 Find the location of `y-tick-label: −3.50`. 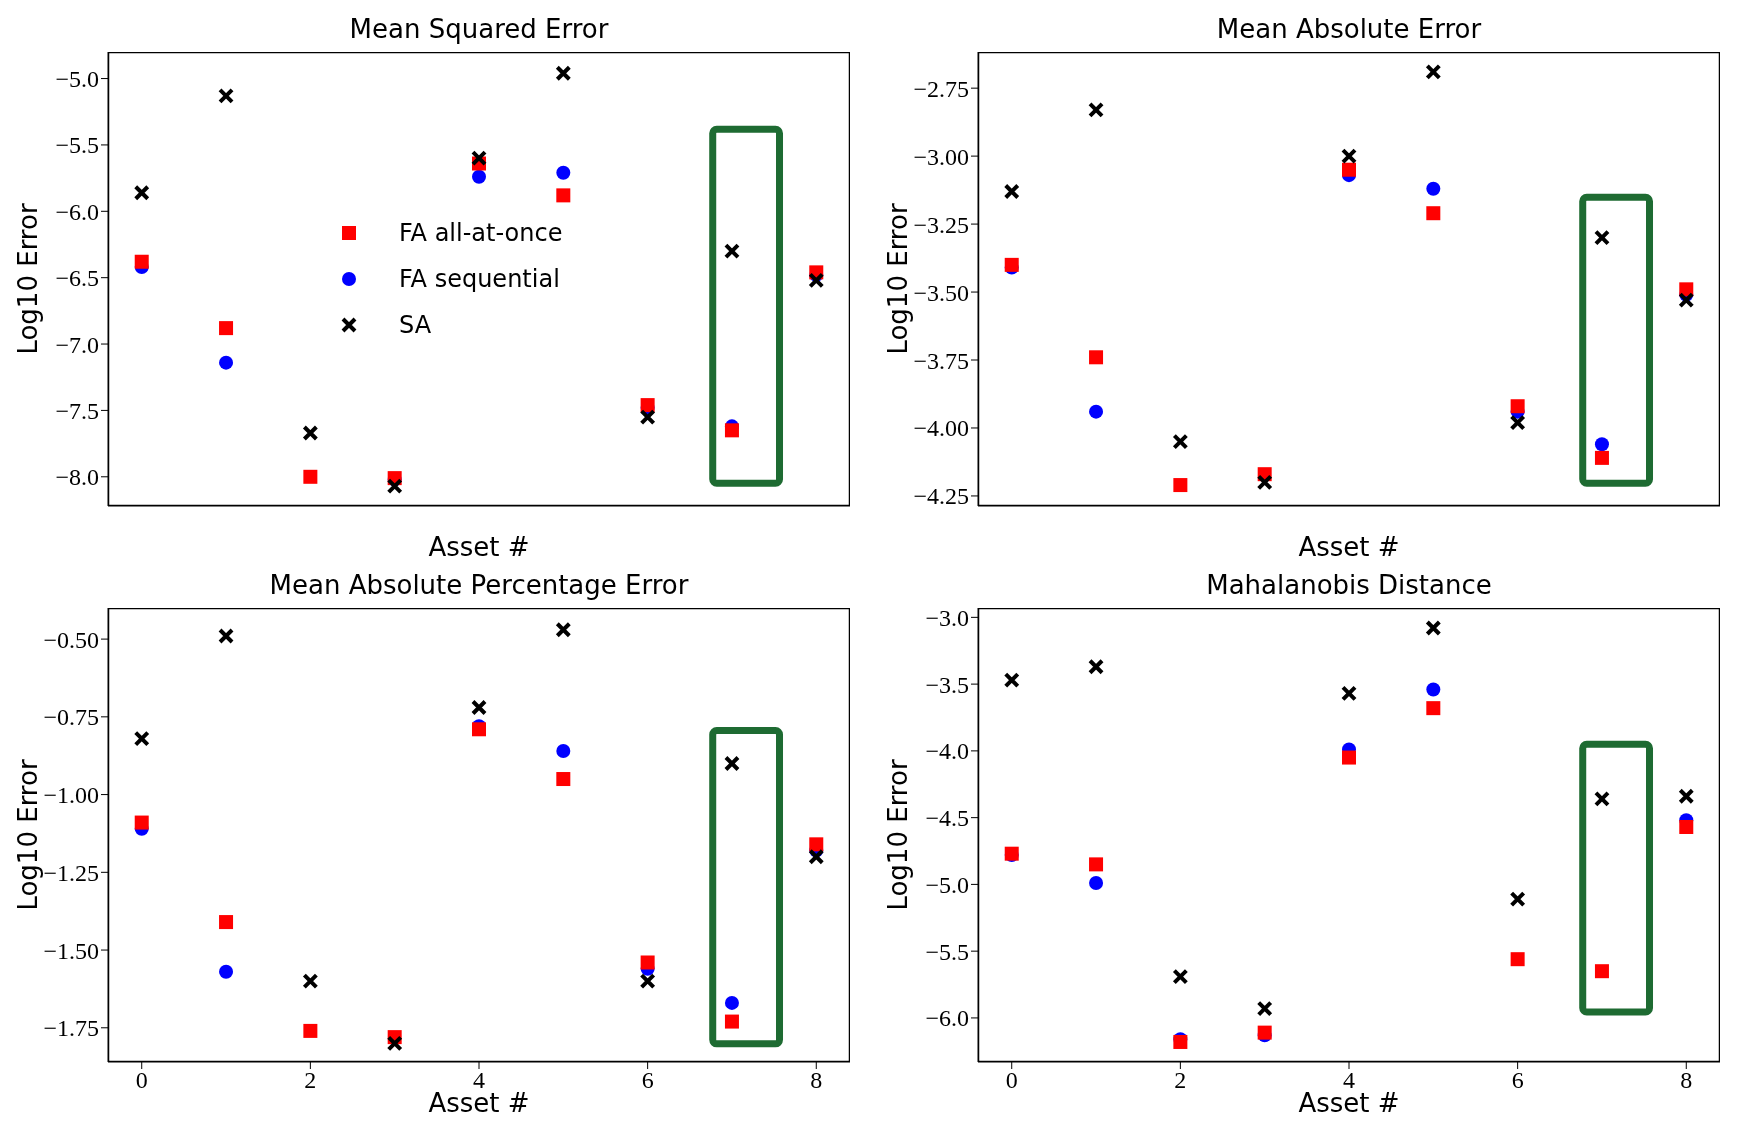

y-tick-label: −3.50 is located at coordinates (941, 292).